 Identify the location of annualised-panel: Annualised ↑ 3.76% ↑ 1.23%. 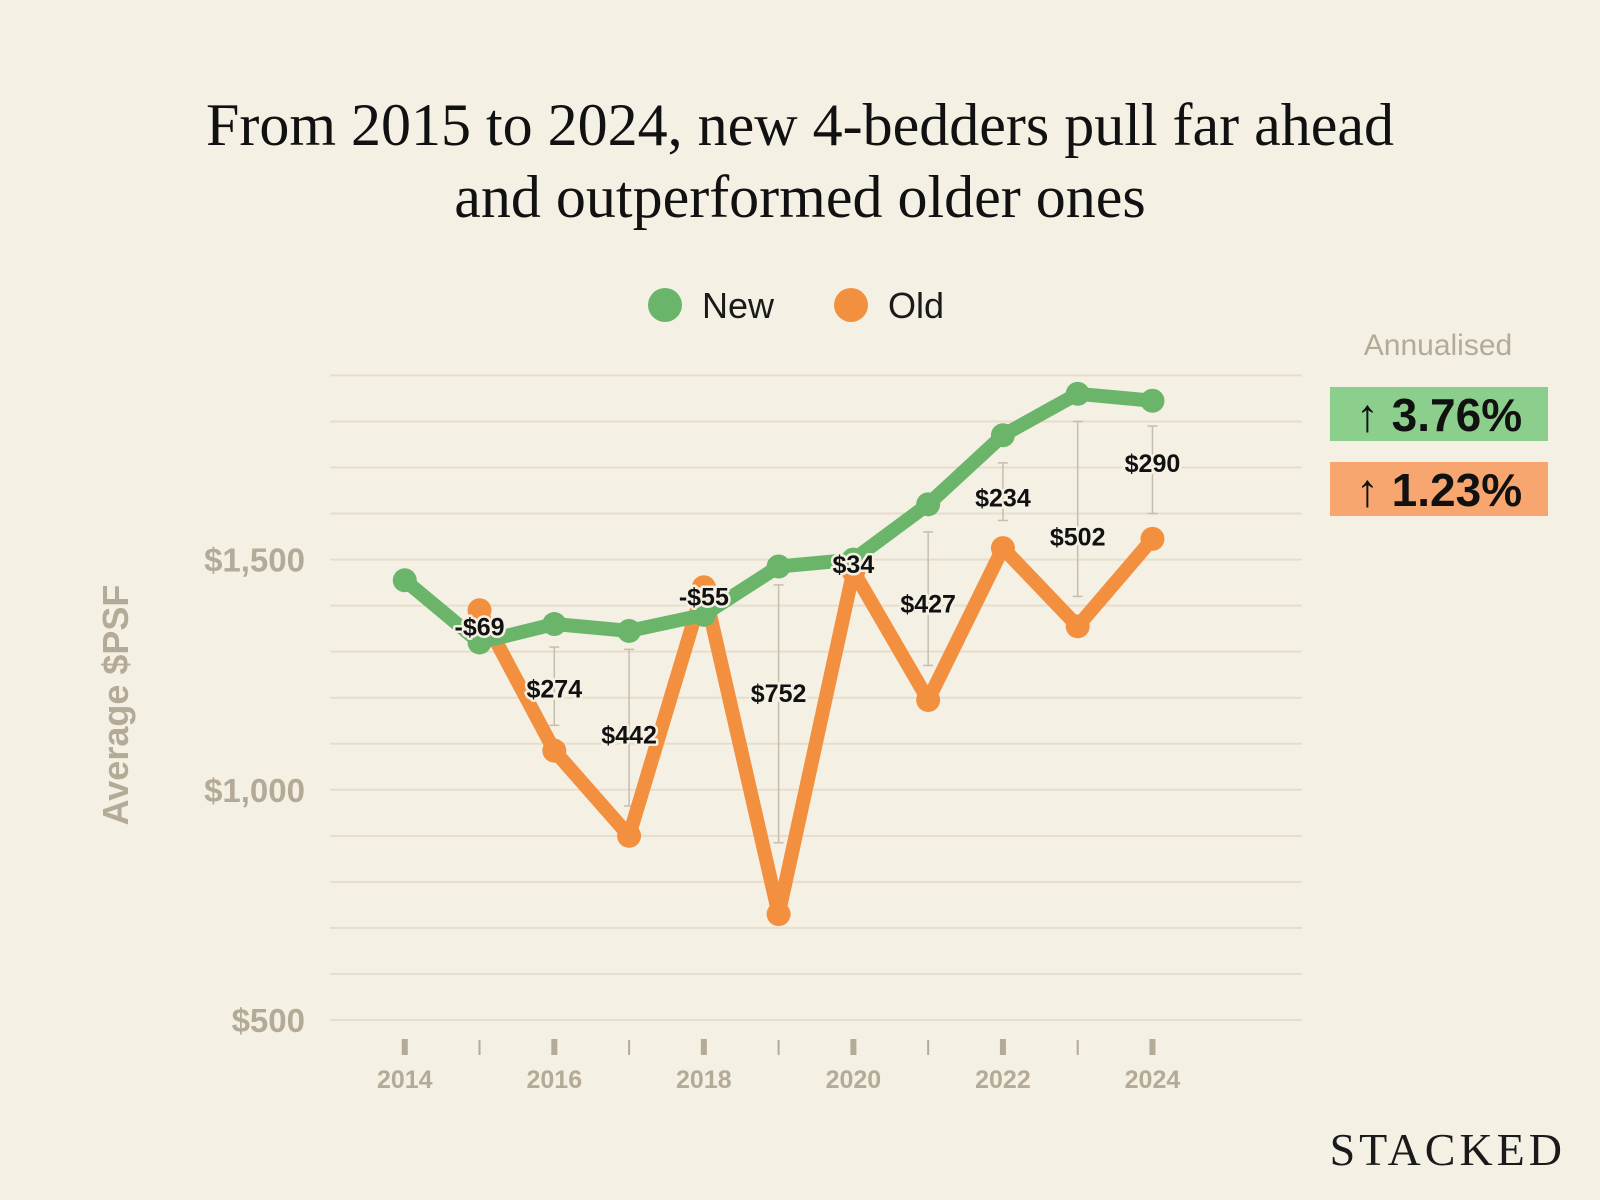
(1439, 422).